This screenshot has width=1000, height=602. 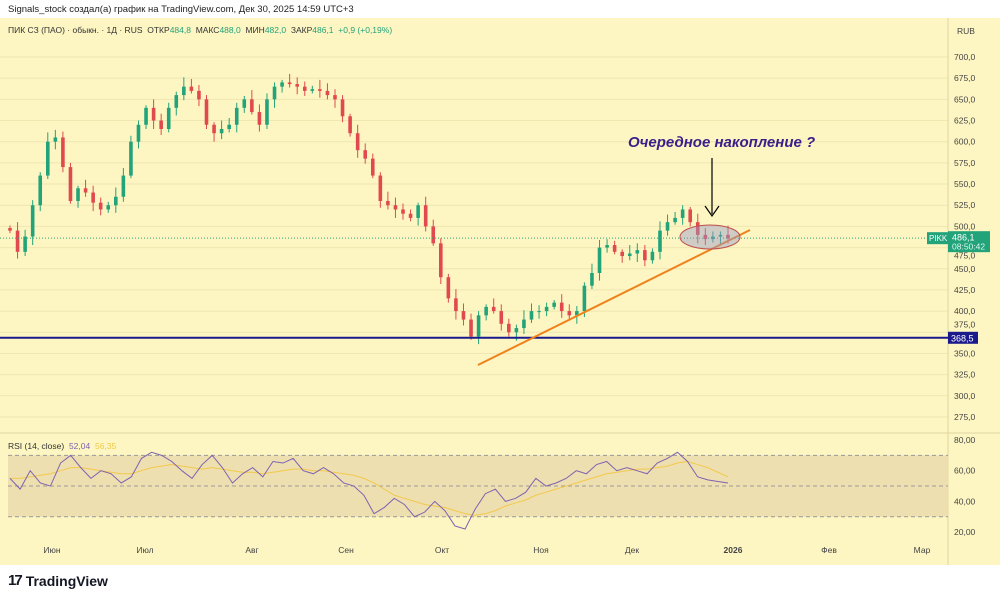 I want to click on symbol-name: ПИК СЗ (ПАО) · обыкн. · 1Д · RUS, so click(x=75, y=30).